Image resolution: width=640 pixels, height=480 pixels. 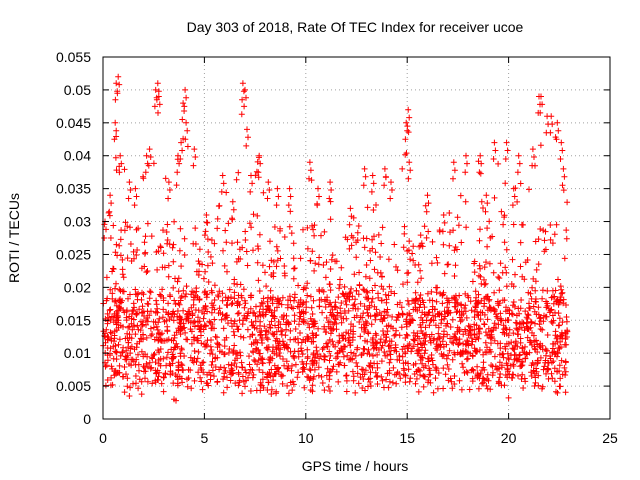 What do you see at coordinates (73, 123) in the screenshot?
I see `y-tick-label: 0.045` at bounding box center [73, 123].